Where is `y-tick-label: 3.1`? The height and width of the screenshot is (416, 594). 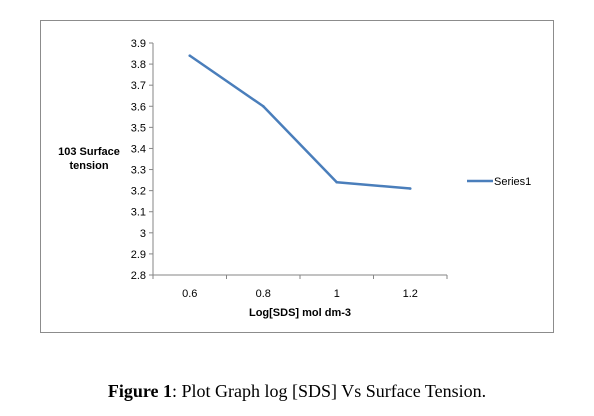
y-tick-label: 3.1 is located at coordinates (138, 213).